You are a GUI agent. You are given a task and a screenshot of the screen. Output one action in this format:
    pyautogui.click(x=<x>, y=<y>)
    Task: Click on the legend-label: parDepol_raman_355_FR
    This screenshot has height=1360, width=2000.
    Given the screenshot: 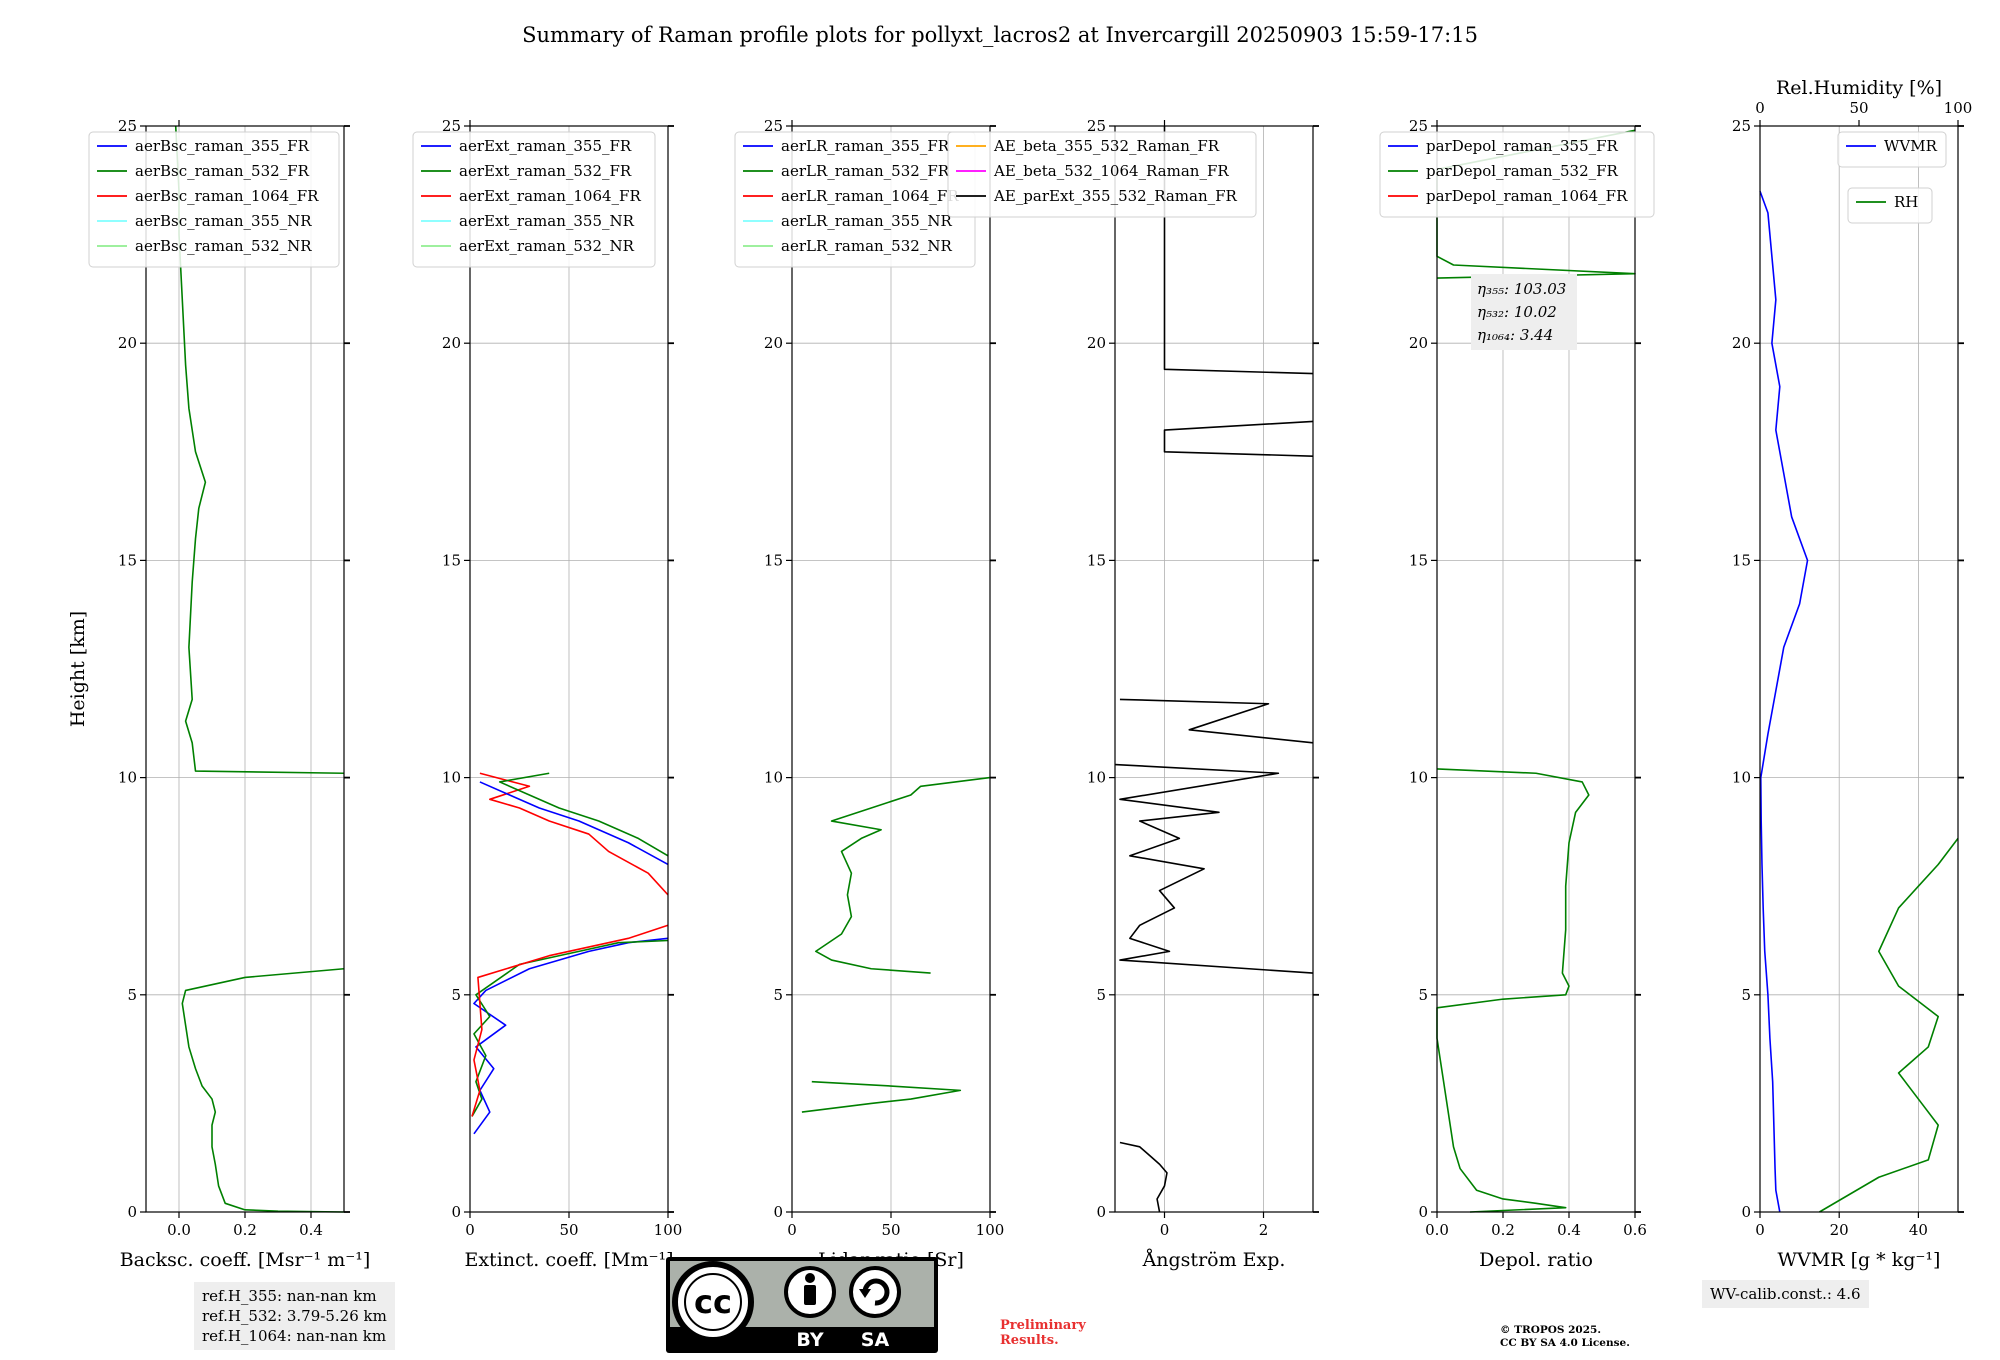 What is the action you would take?
    pyautogui.click(x=1522, y=146)
    